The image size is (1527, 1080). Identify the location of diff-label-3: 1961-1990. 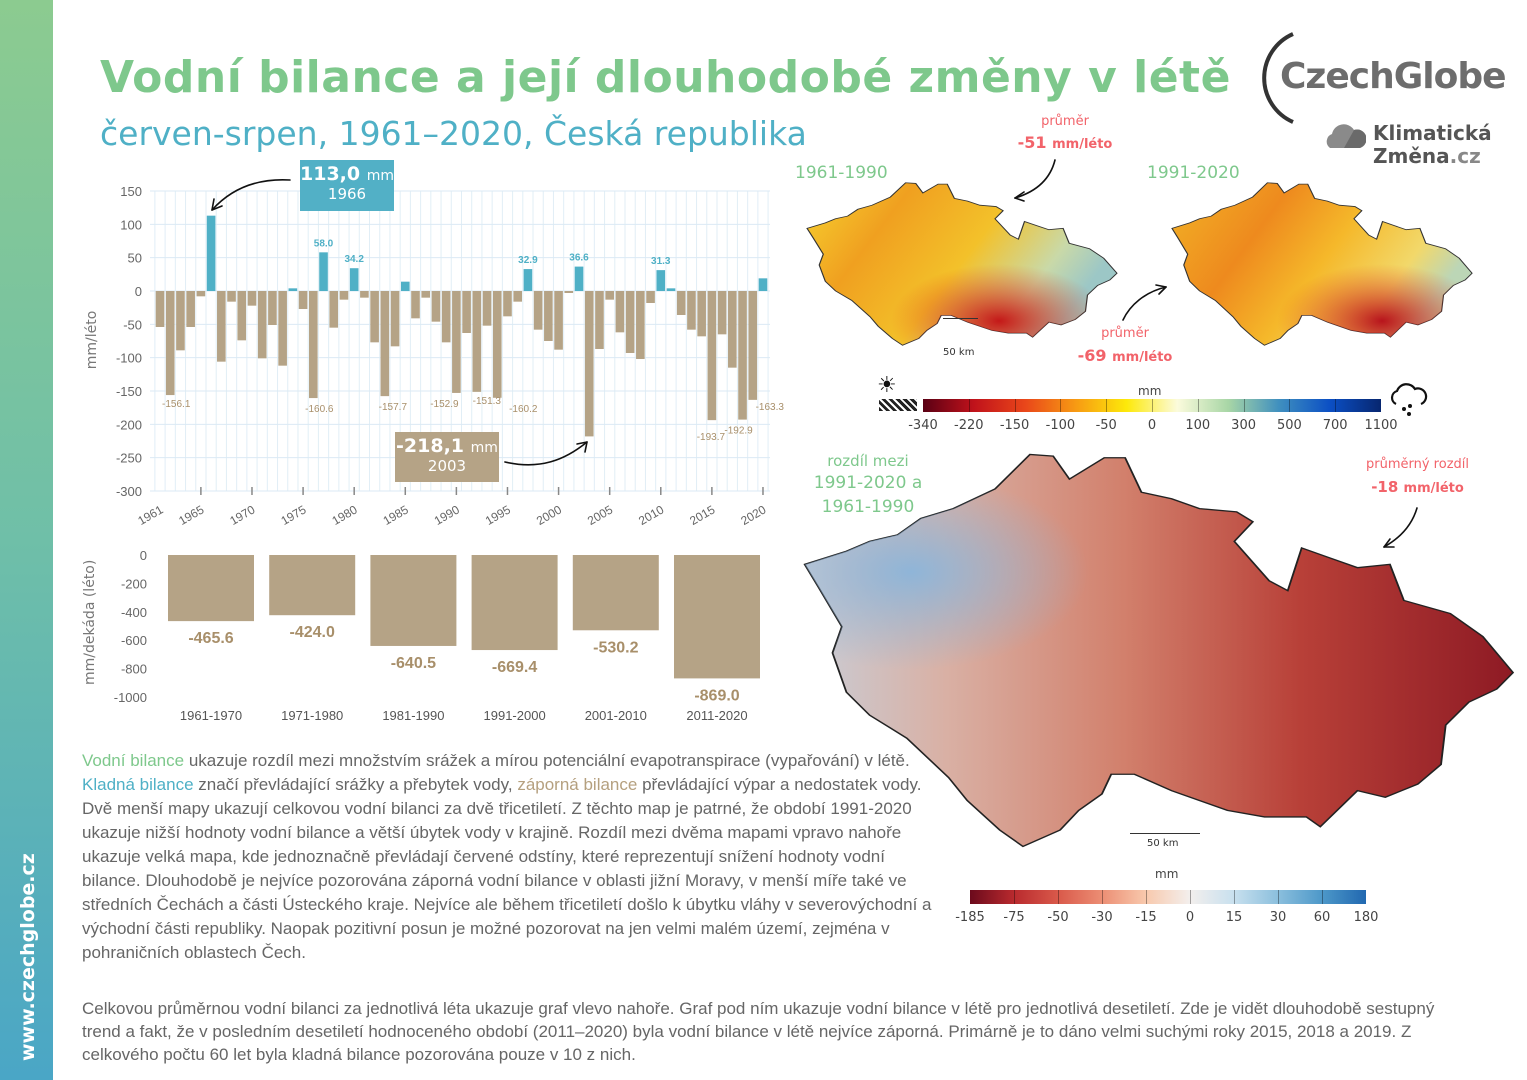
(868, 507).